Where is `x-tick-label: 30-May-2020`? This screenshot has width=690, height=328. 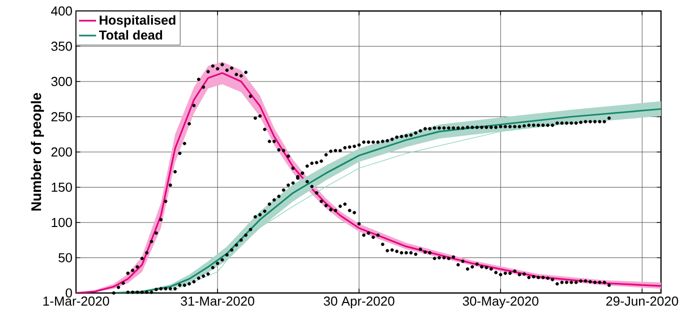 x-tick-label: 30-May-2020 is located at coordinates (500, 302).